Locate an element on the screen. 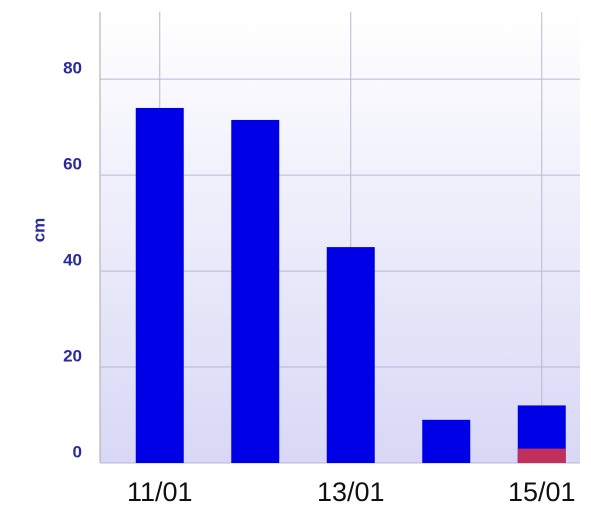 This screenshot has height=520, width=591. y-tick-label: 40 is located at coordinates (72, 260).